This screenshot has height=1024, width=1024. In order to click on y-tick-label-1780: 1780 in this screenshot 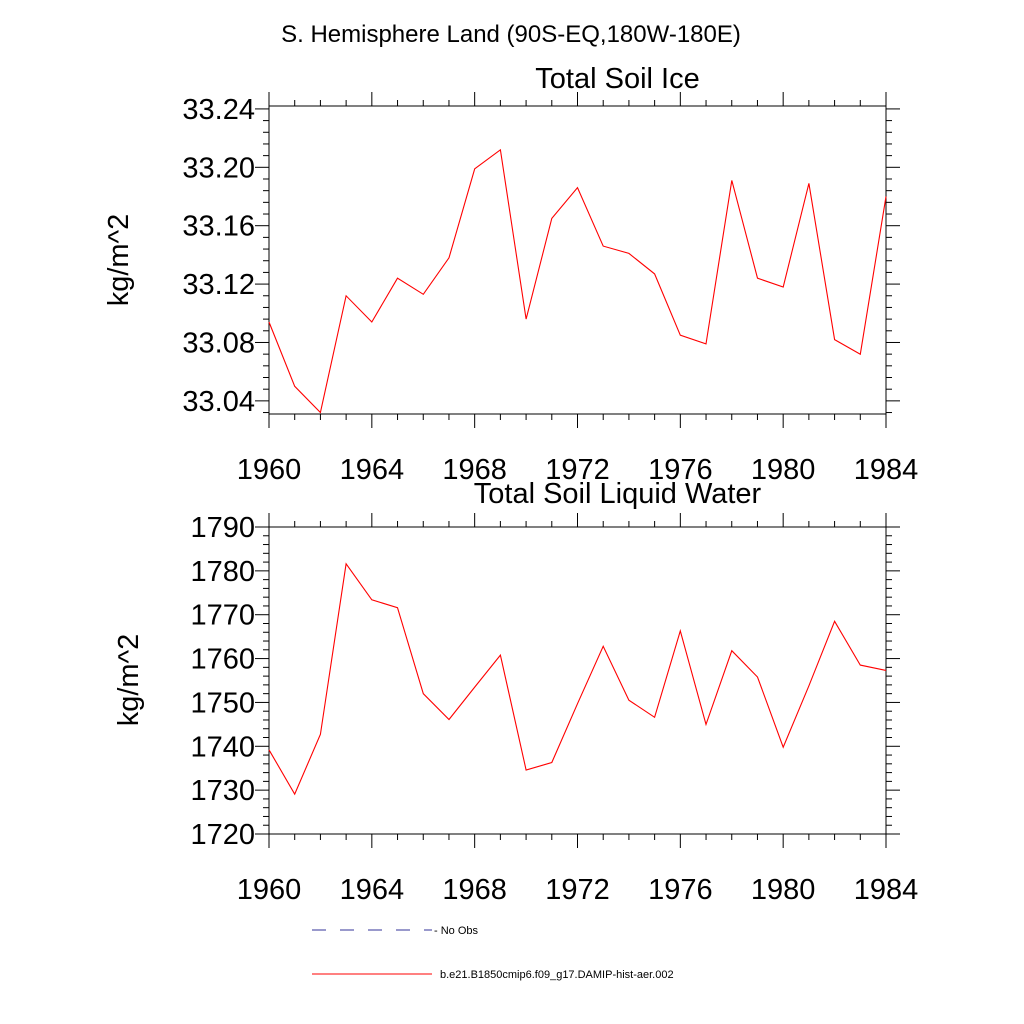, I will do `click(222, 572)`.